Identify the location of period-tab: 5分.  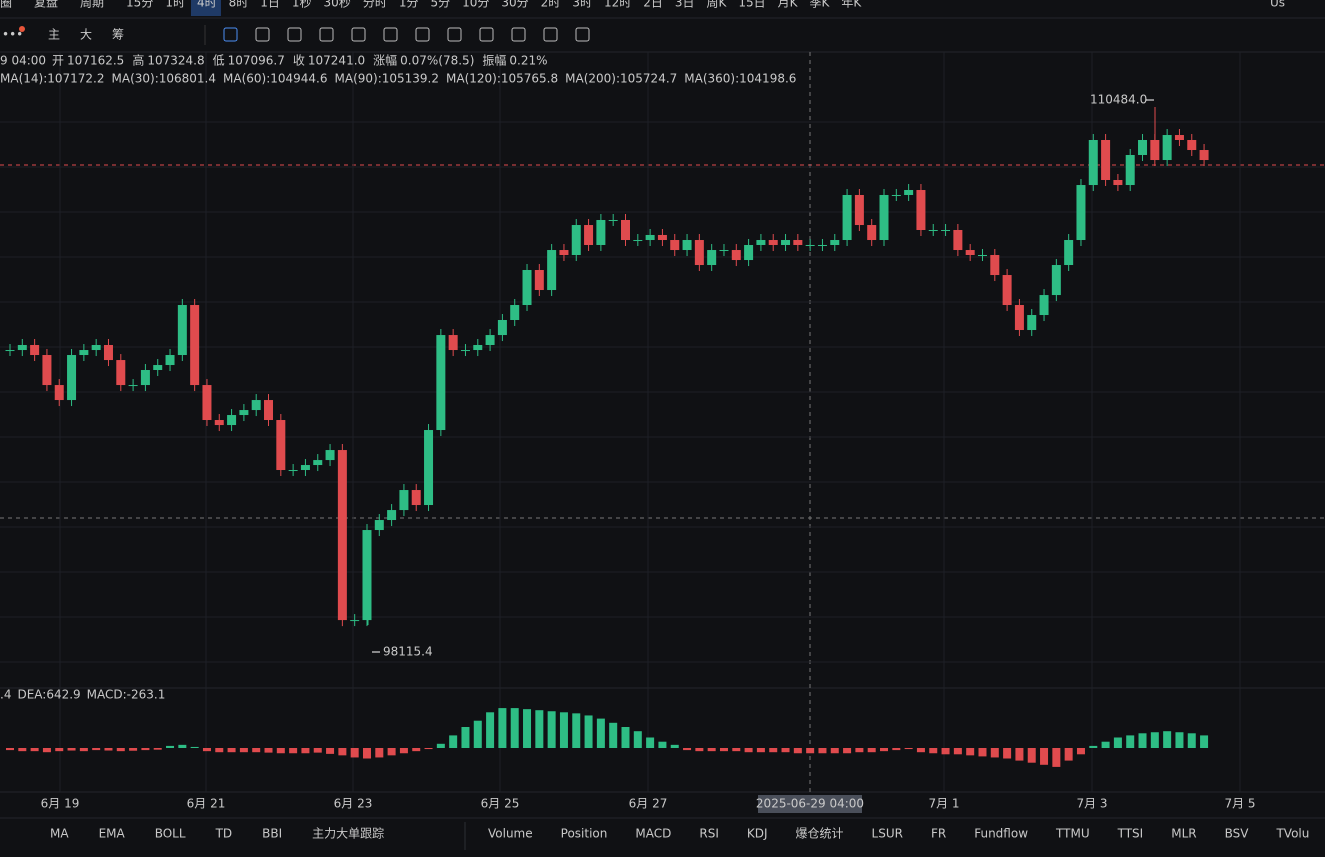
(440, 5).